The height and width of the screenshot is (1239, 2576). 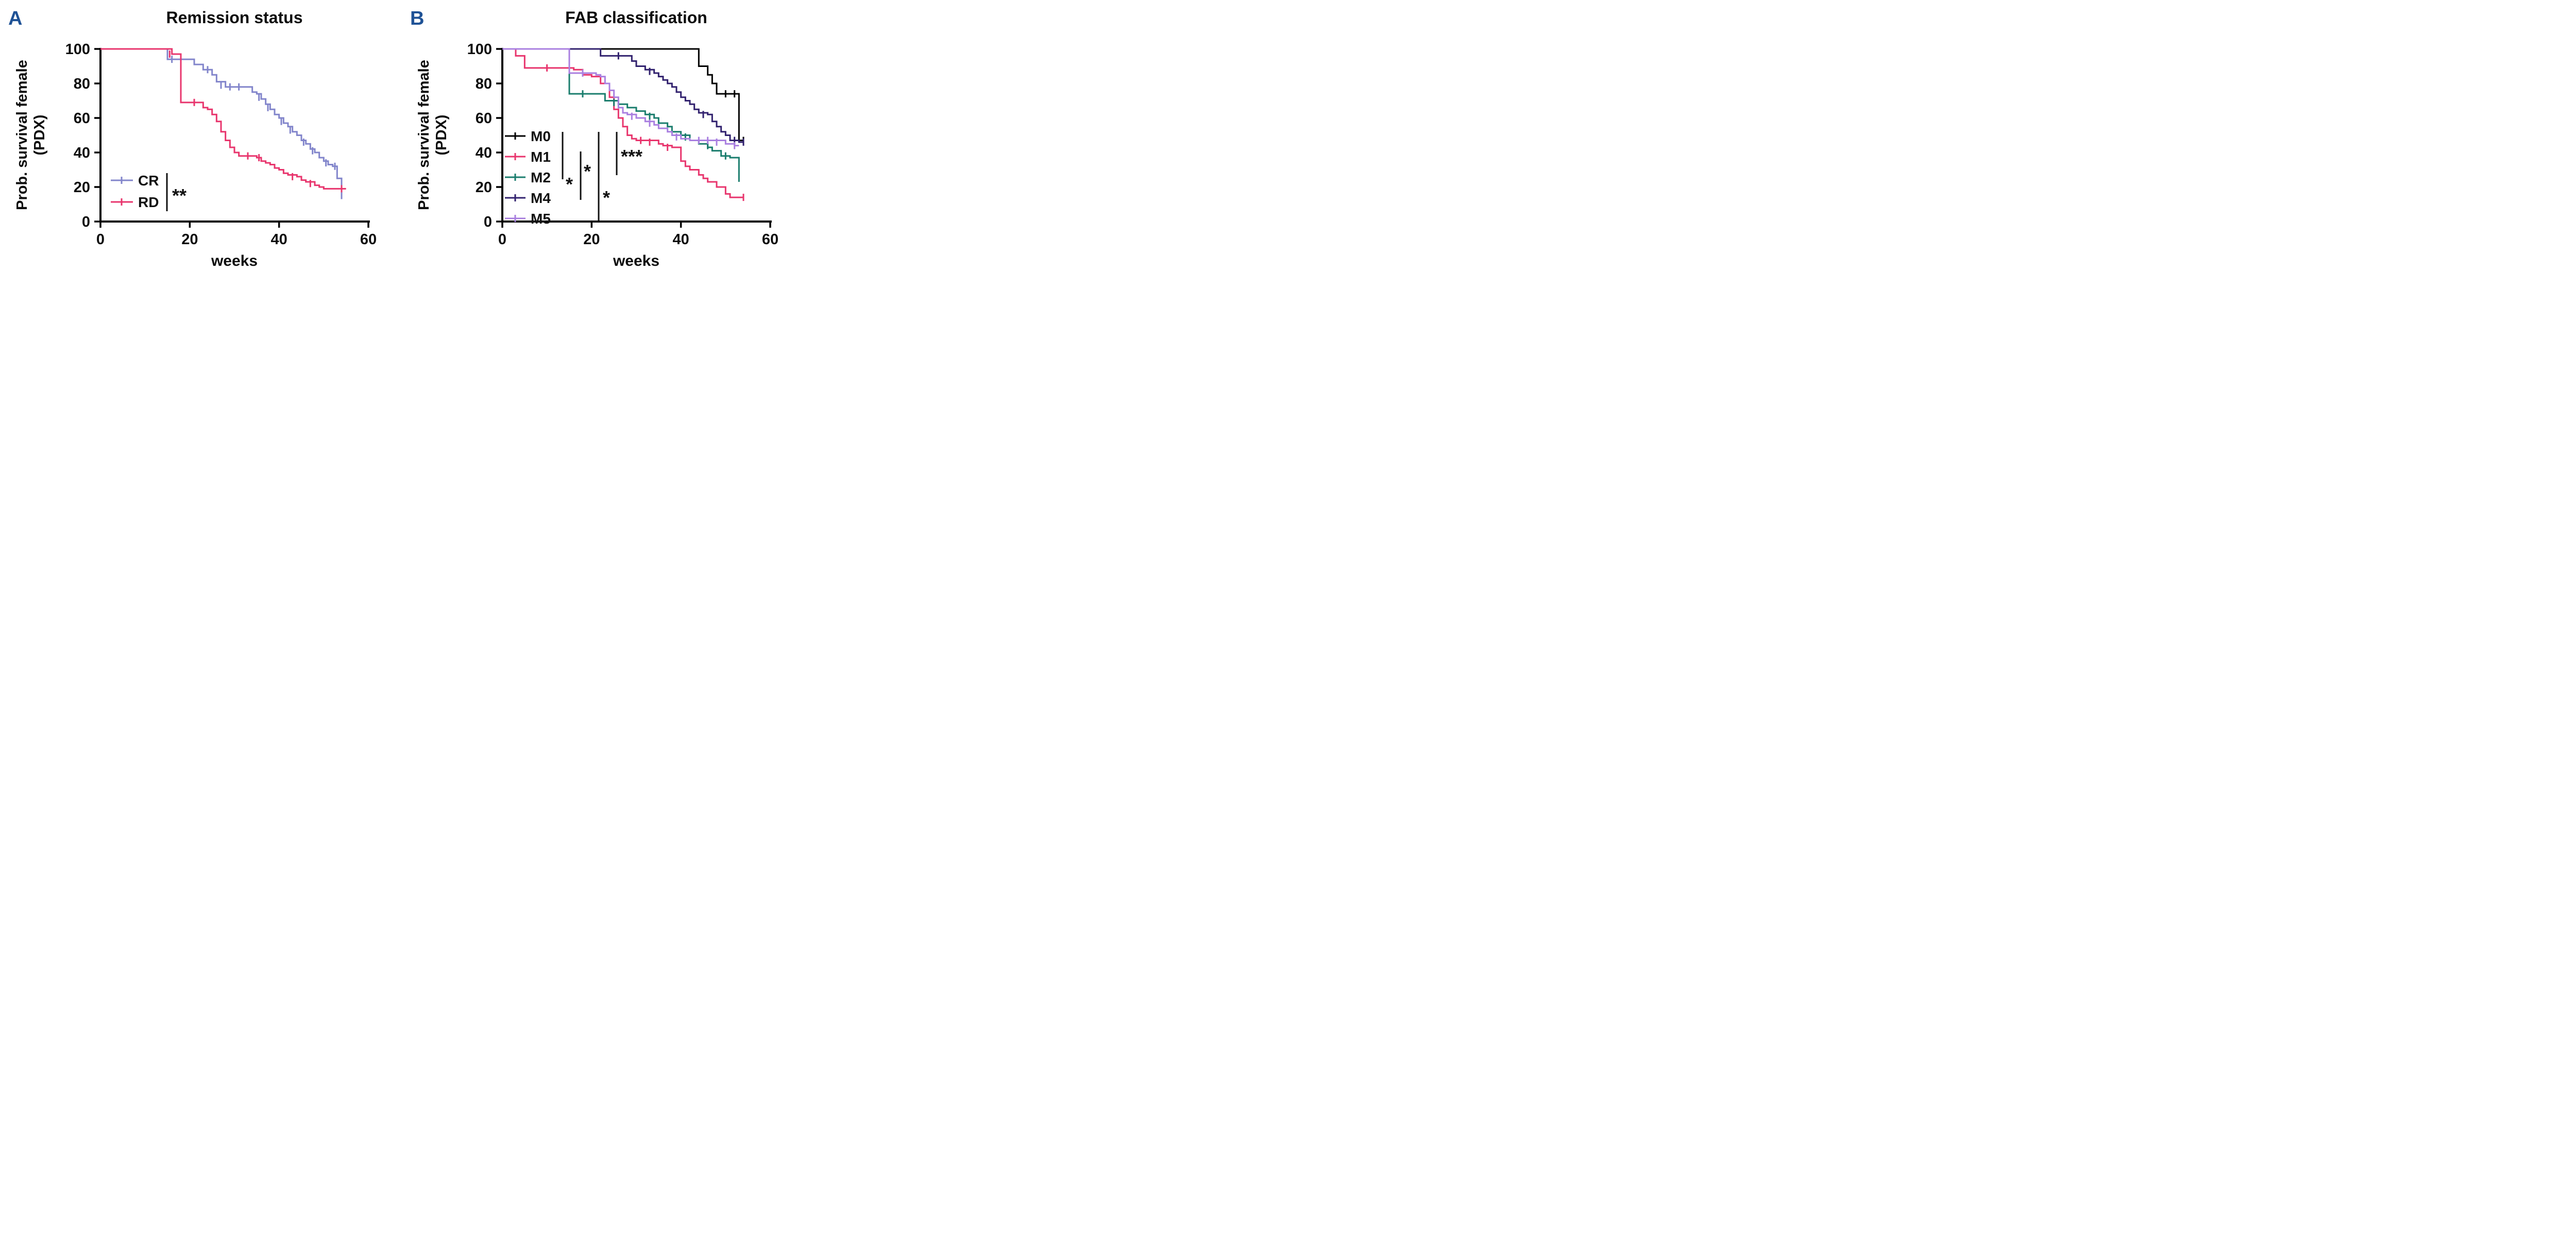 I want to click on chart-title-a: Remission status, so click(x=234, y=17).